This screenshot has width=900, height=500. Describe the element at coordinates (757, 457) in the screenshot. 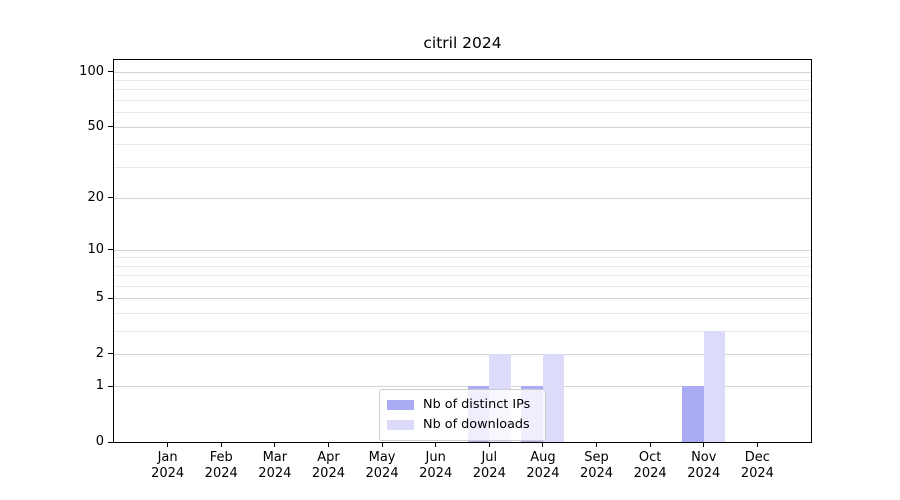

I see `x-tick-label-month: Dec` at that location.